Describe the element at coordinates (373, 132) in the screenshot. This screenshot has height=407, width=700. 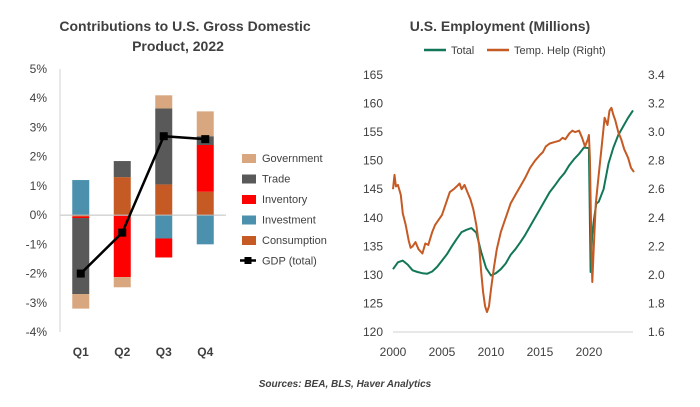
I see `right-left-y-tick-label: 155` at that location.